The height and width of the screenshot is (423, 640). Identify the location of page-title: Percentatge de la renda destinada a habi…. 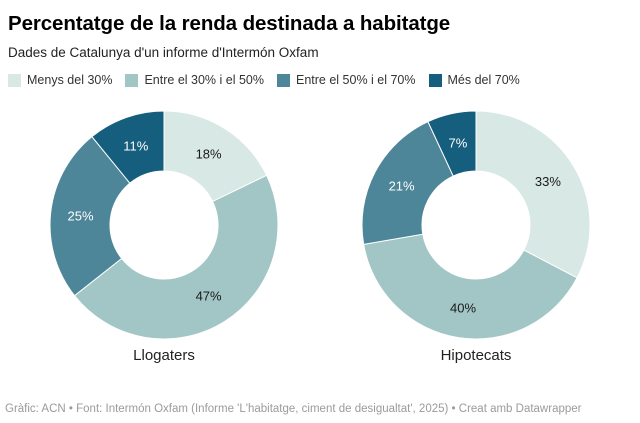
(229, 23).